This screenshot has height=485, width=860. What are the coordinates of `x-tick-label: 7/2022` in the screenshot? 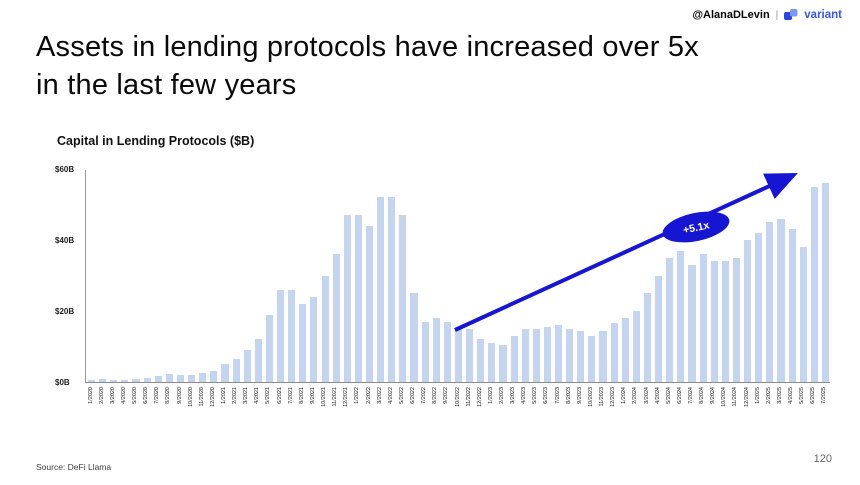 It's located at (424, 395).